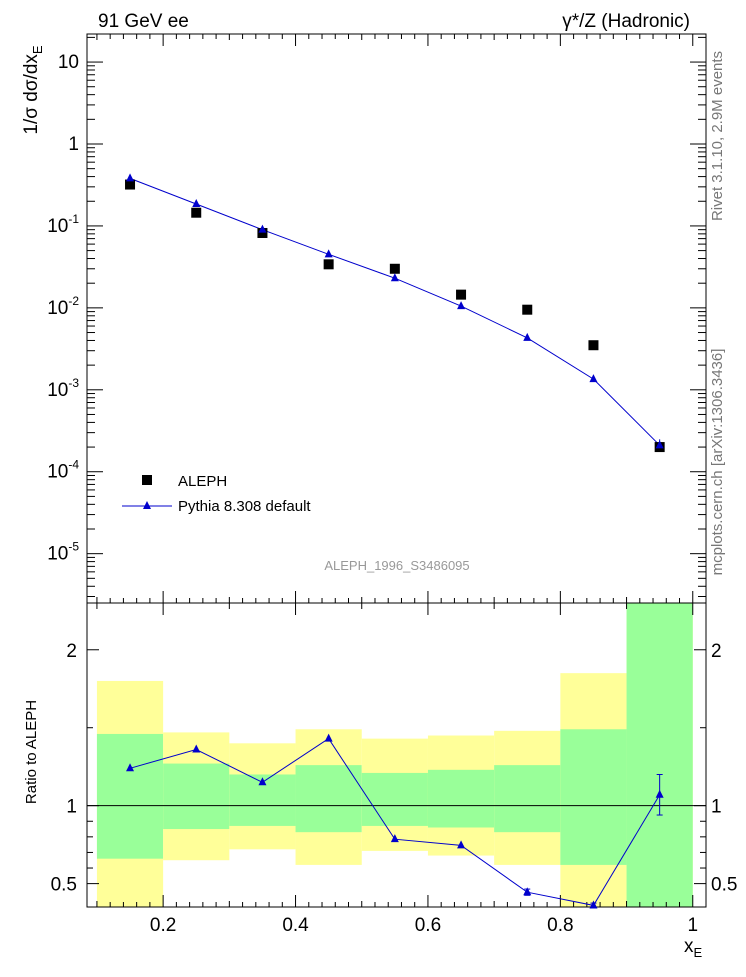 This screenshot has width=746, height=977. I want to click on ratio-y-tick-label-right: 2, so click(716, 651).